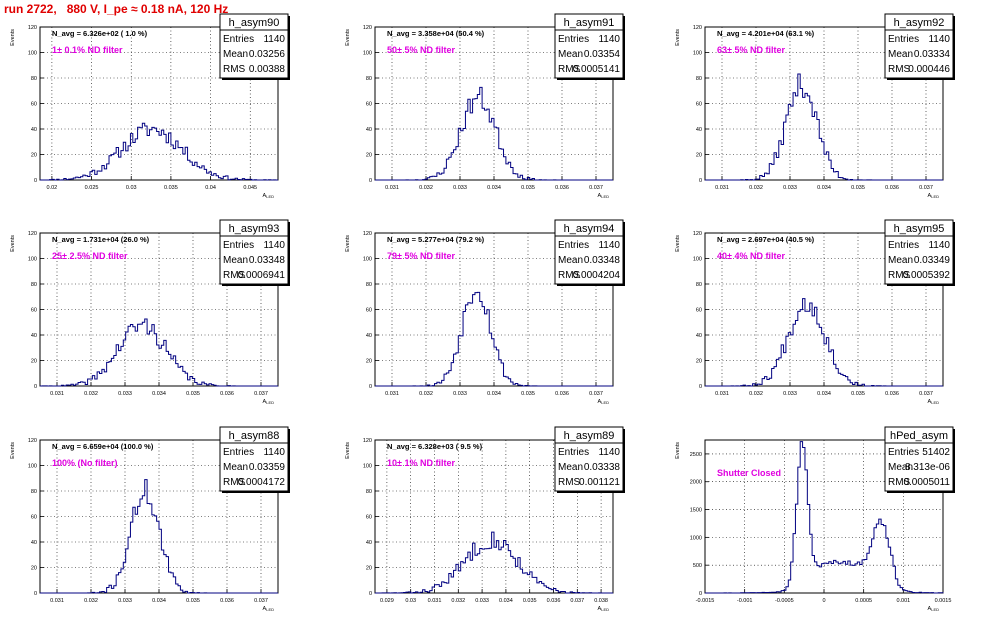 The image size is (996, 622). Describe the element at coordinates (589, 436) in the screenshot. I see `histogram-name: h_asym89` at that location.